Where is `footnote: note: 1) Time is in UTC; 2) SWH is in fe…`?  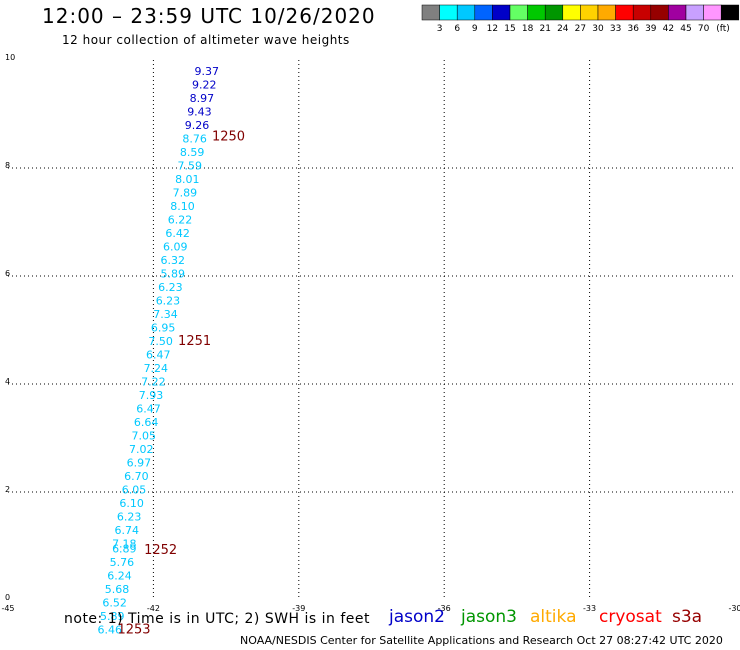 footnote: note: 1) Time is in UTC; 2) SWH is in fe… is located at coordinates (217, 619).